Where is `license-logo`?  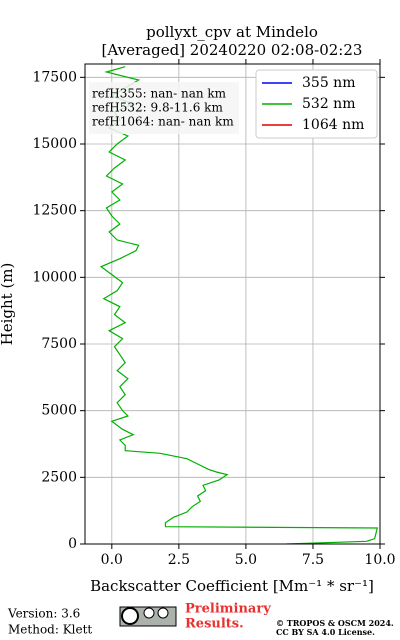 license-logo is located at coordinates (148, 616).